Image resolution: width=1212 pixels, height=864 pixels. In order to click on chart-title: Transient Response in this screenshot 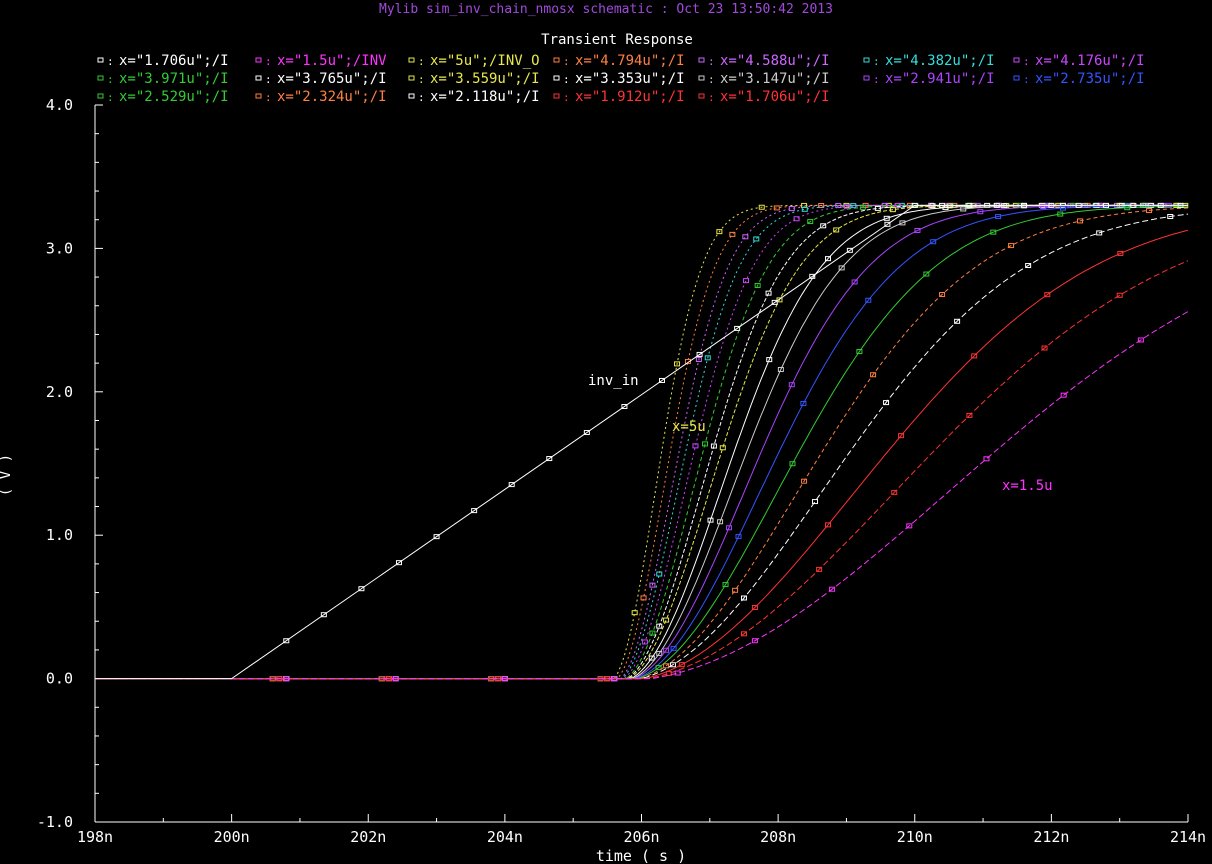, I will do `click(617, 40)`.